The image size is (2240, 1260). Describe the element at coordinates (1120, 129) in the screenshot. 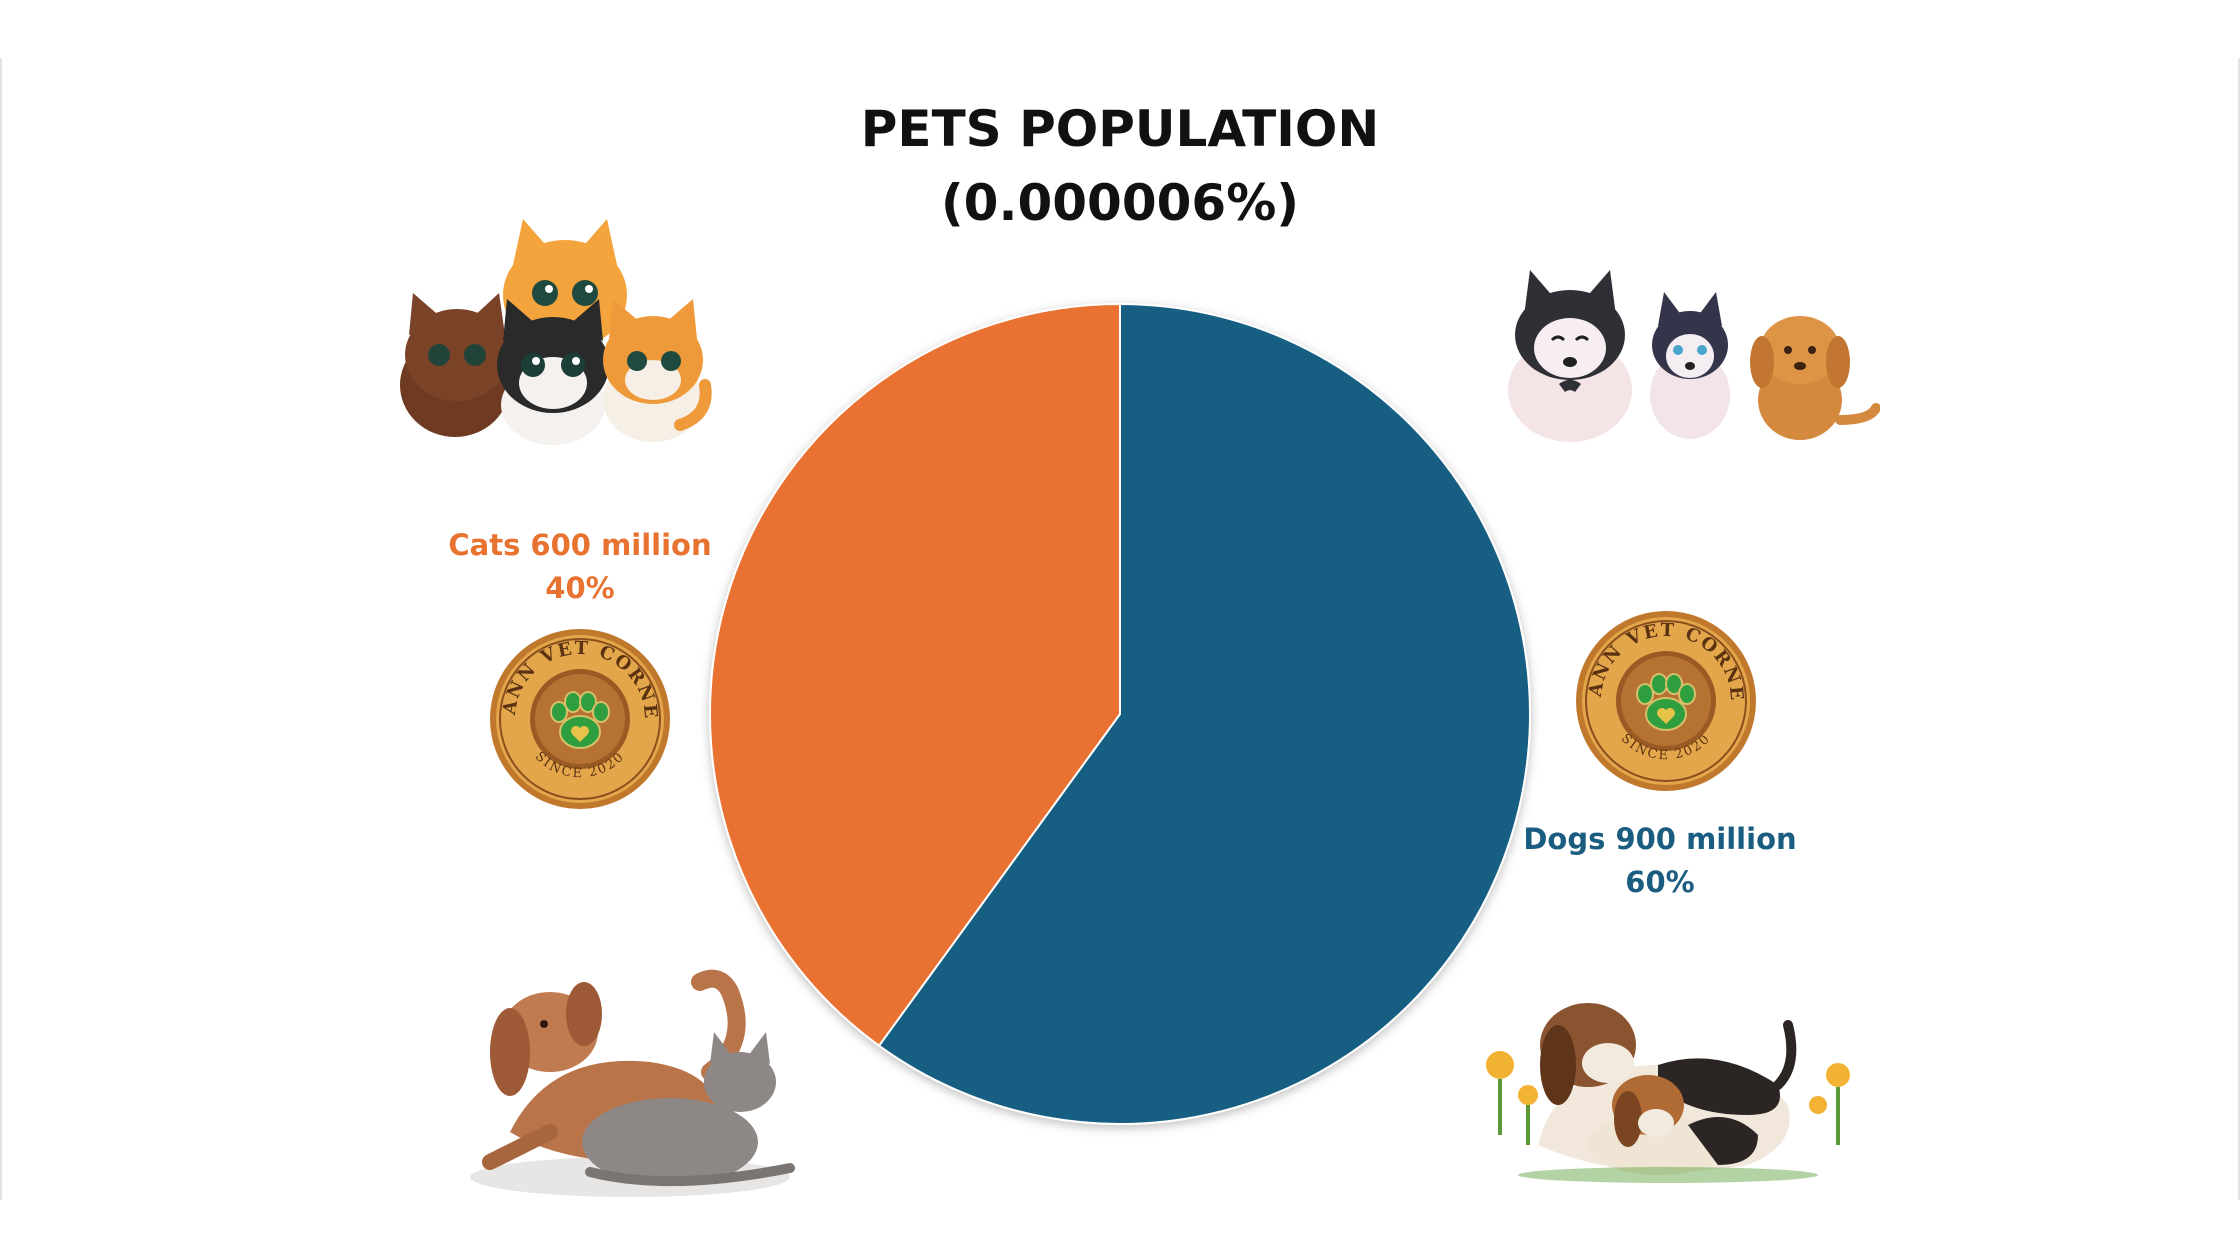

I see `chart-title: PETS POPULATION` at that location.